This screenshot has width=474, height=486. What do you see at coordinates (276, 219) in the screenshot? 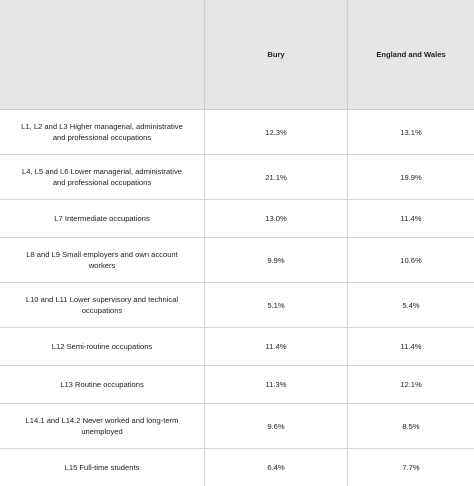
I see `bury-value: 13.0%` at bounding box center [276, 219].